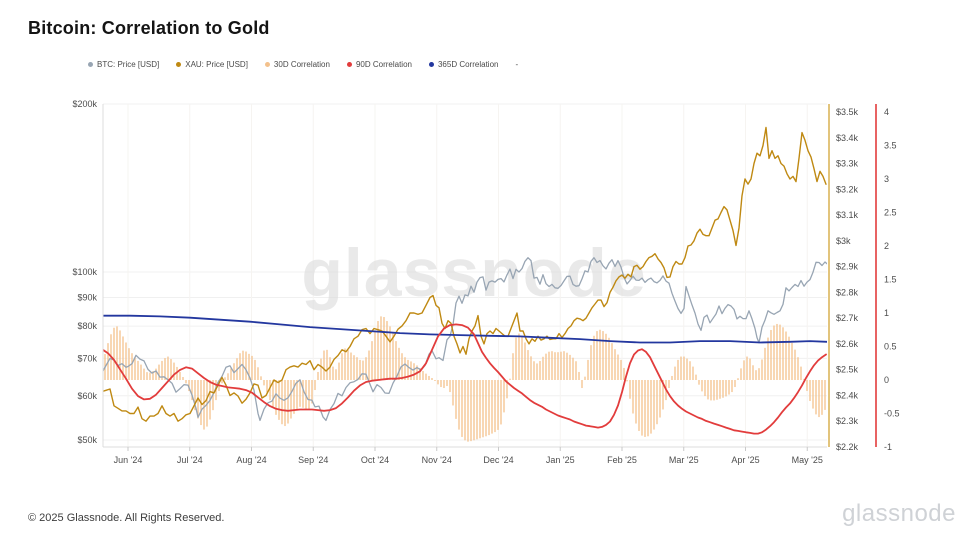 This screenshot has width=980, height=551. I want to click on legend-item-4: 365D Correlation, so click(463, 64).